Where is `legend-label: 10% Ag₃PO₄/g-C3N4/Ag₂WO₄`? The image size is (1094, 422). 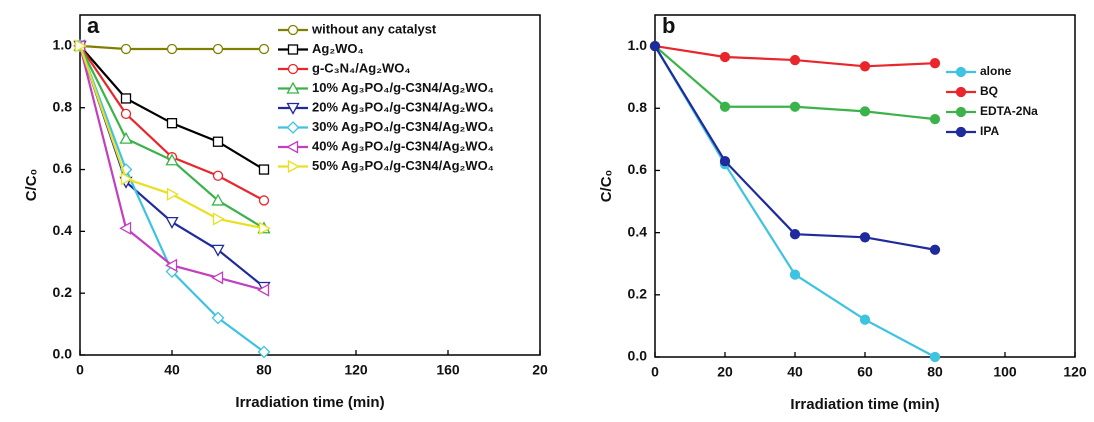 legend-label: 10% Ag₃PO₄/g-C3N4/Ag₂WO₄ is located at coordinates (403, 87).